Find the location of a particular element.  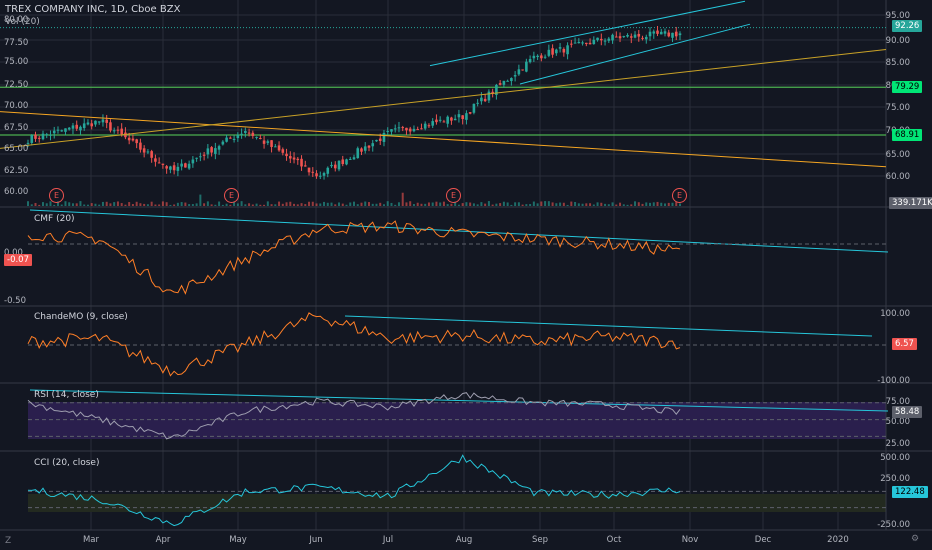

month-tick: Jul is located at coordinates (388, 540).